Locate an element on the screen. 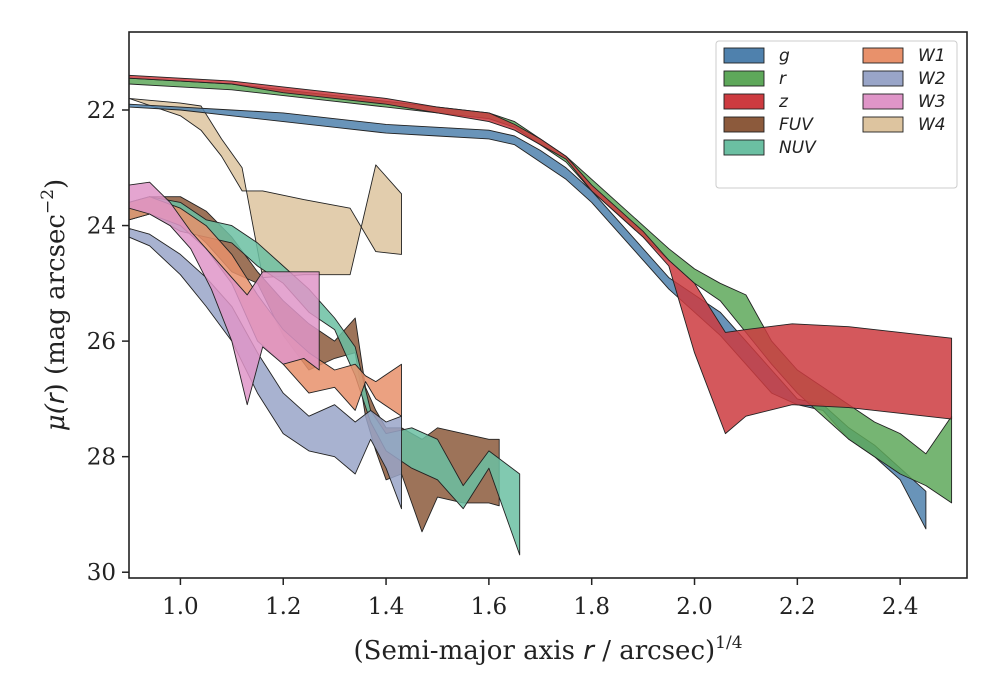 Image resolution: width=1000 pixels, height=700 pixels. x-tick-label: 1.8 is located at coordinates (591, 607).